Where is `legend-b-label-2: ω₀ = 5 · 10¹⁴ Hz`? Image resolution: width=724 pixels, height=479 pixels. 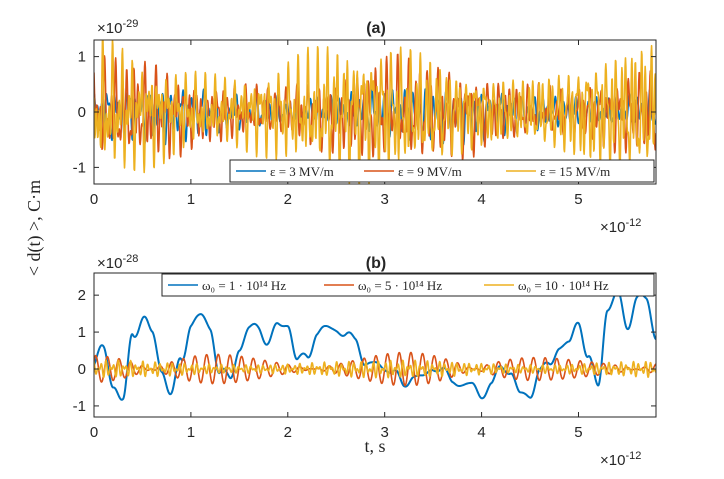
legend-b-label-2: ω₀ = 5 · 10¹⁴ Hz is located at coordinates (400, 285).